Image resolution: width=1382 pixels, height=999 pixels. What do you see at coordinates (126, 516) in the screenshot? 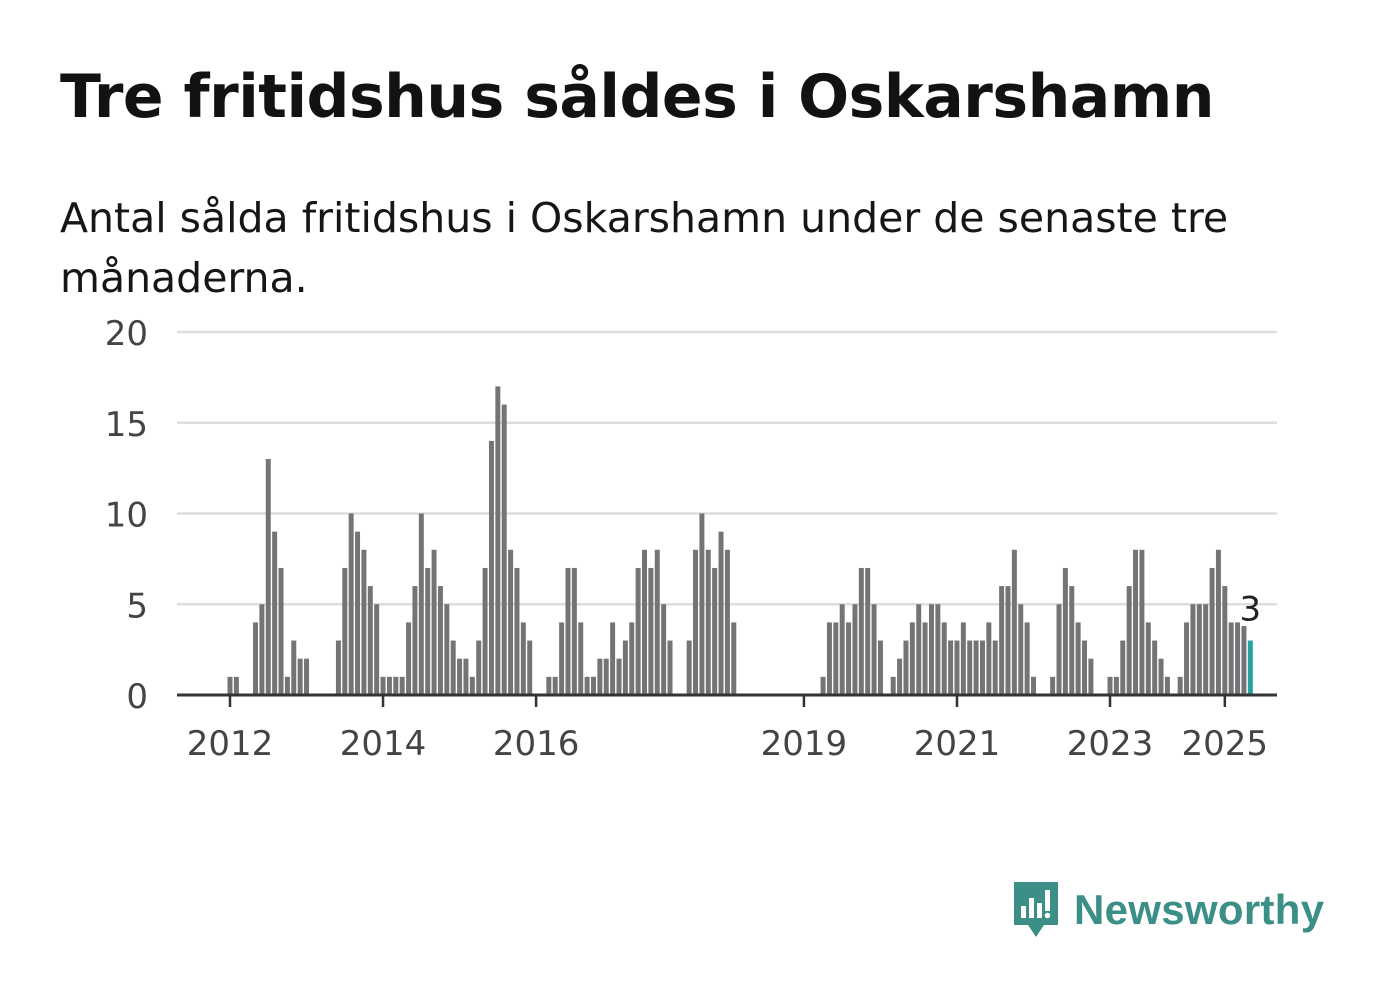
I see `y-tick-label: 10` at bounding box center [126, 516].